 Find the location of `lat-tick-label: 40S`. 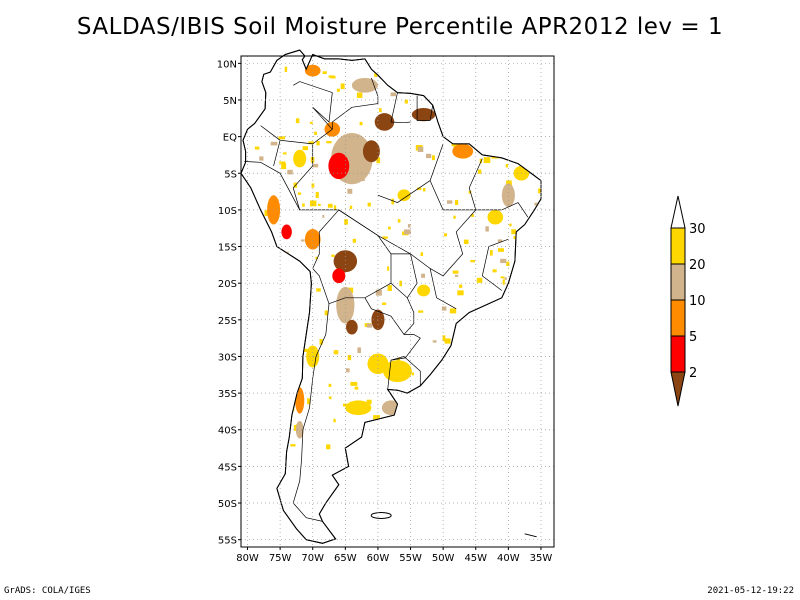

lat-tick-label: 40S is located at coordinates (227, 431).